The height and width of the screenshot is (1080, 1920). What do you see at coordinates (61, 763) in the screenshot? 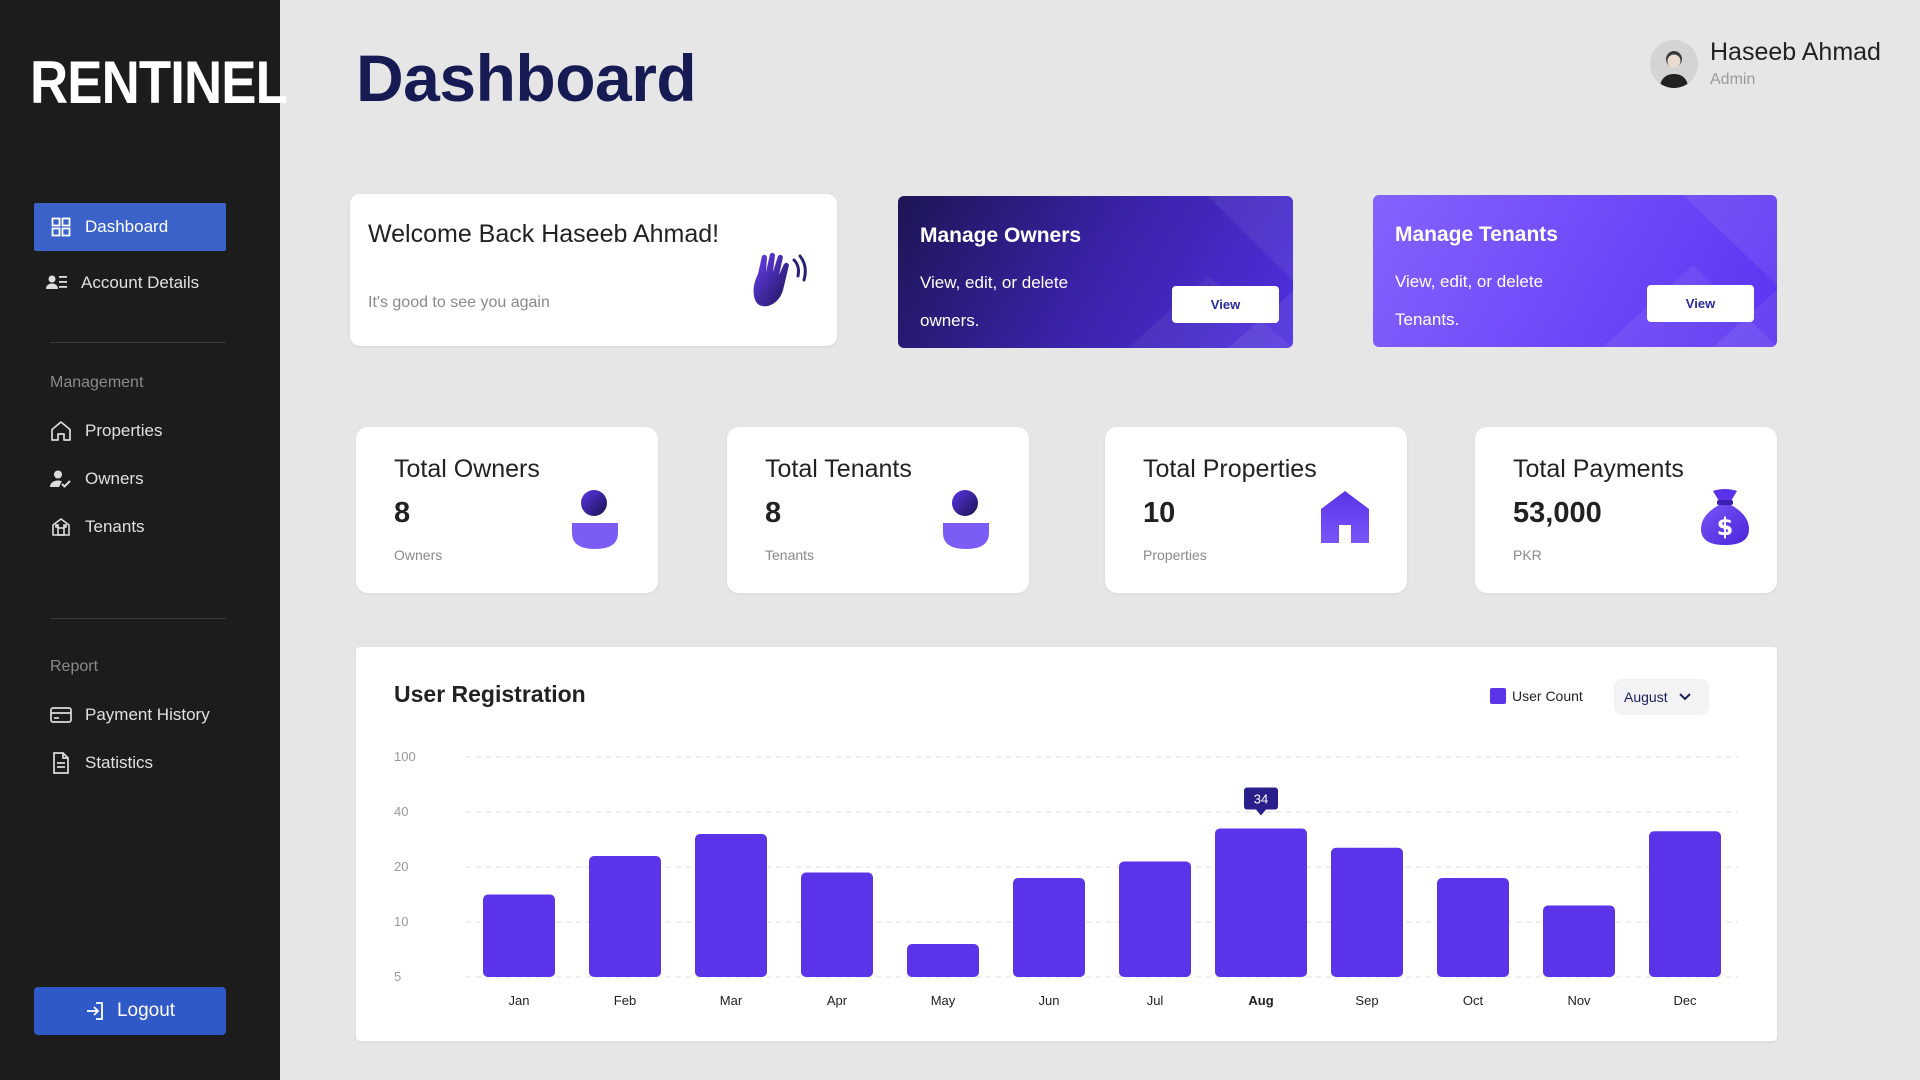
I see `document-icon` at bounding box center [61, 763].